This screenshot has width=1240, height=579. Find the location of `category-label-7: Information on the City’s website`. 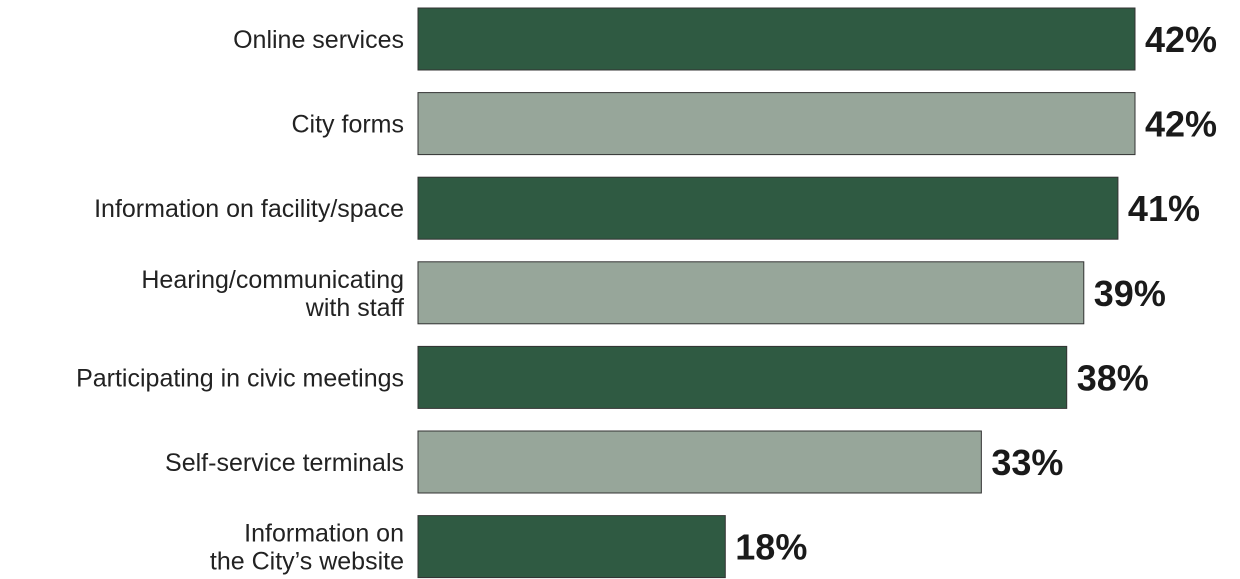

category-label-7: Information on the City’s website is located at coordinates (307, 548).